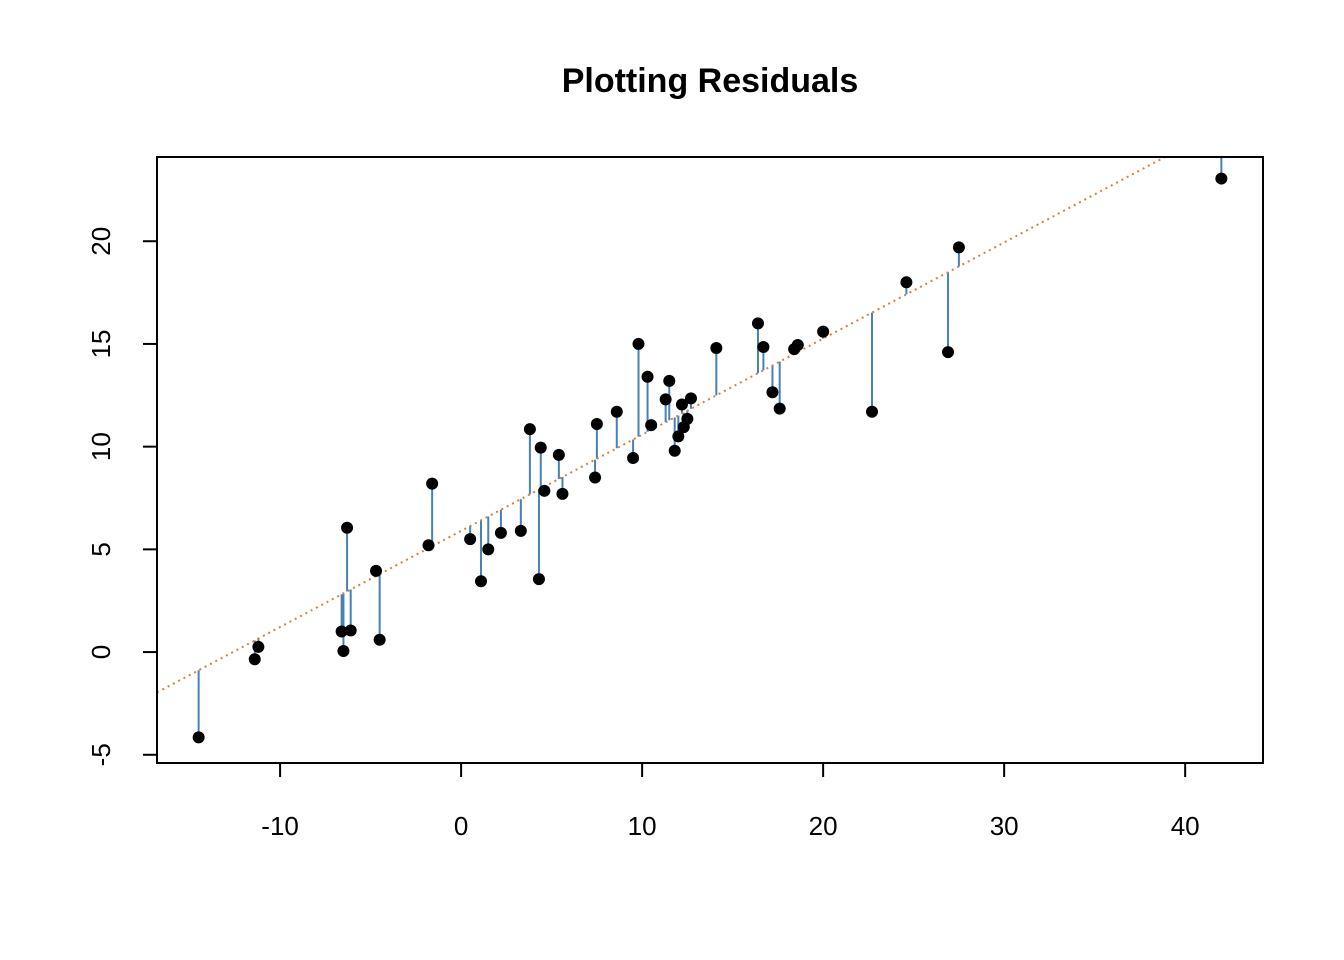  I want to click on y-axis: -5 0 5 10 15 20, so click(122, 496).